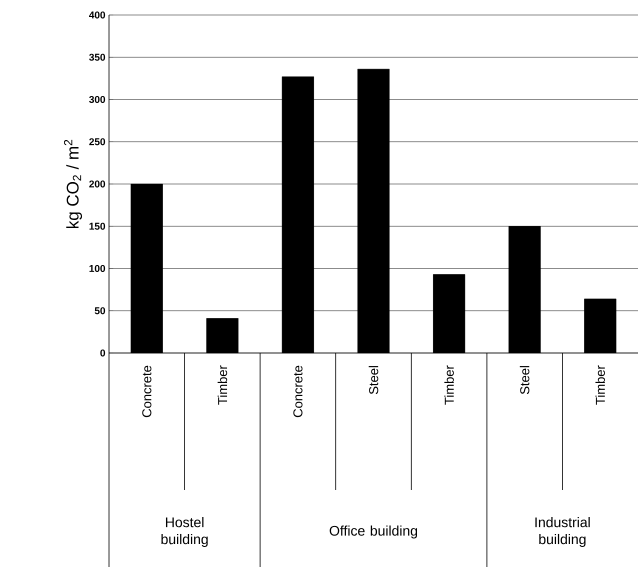 The width and height of the screenshot is (640, 567). What do you see at coordinates (103, 353) in the screenshot?
I see `y-tick-label: 0` at bounding box center [103, 353].